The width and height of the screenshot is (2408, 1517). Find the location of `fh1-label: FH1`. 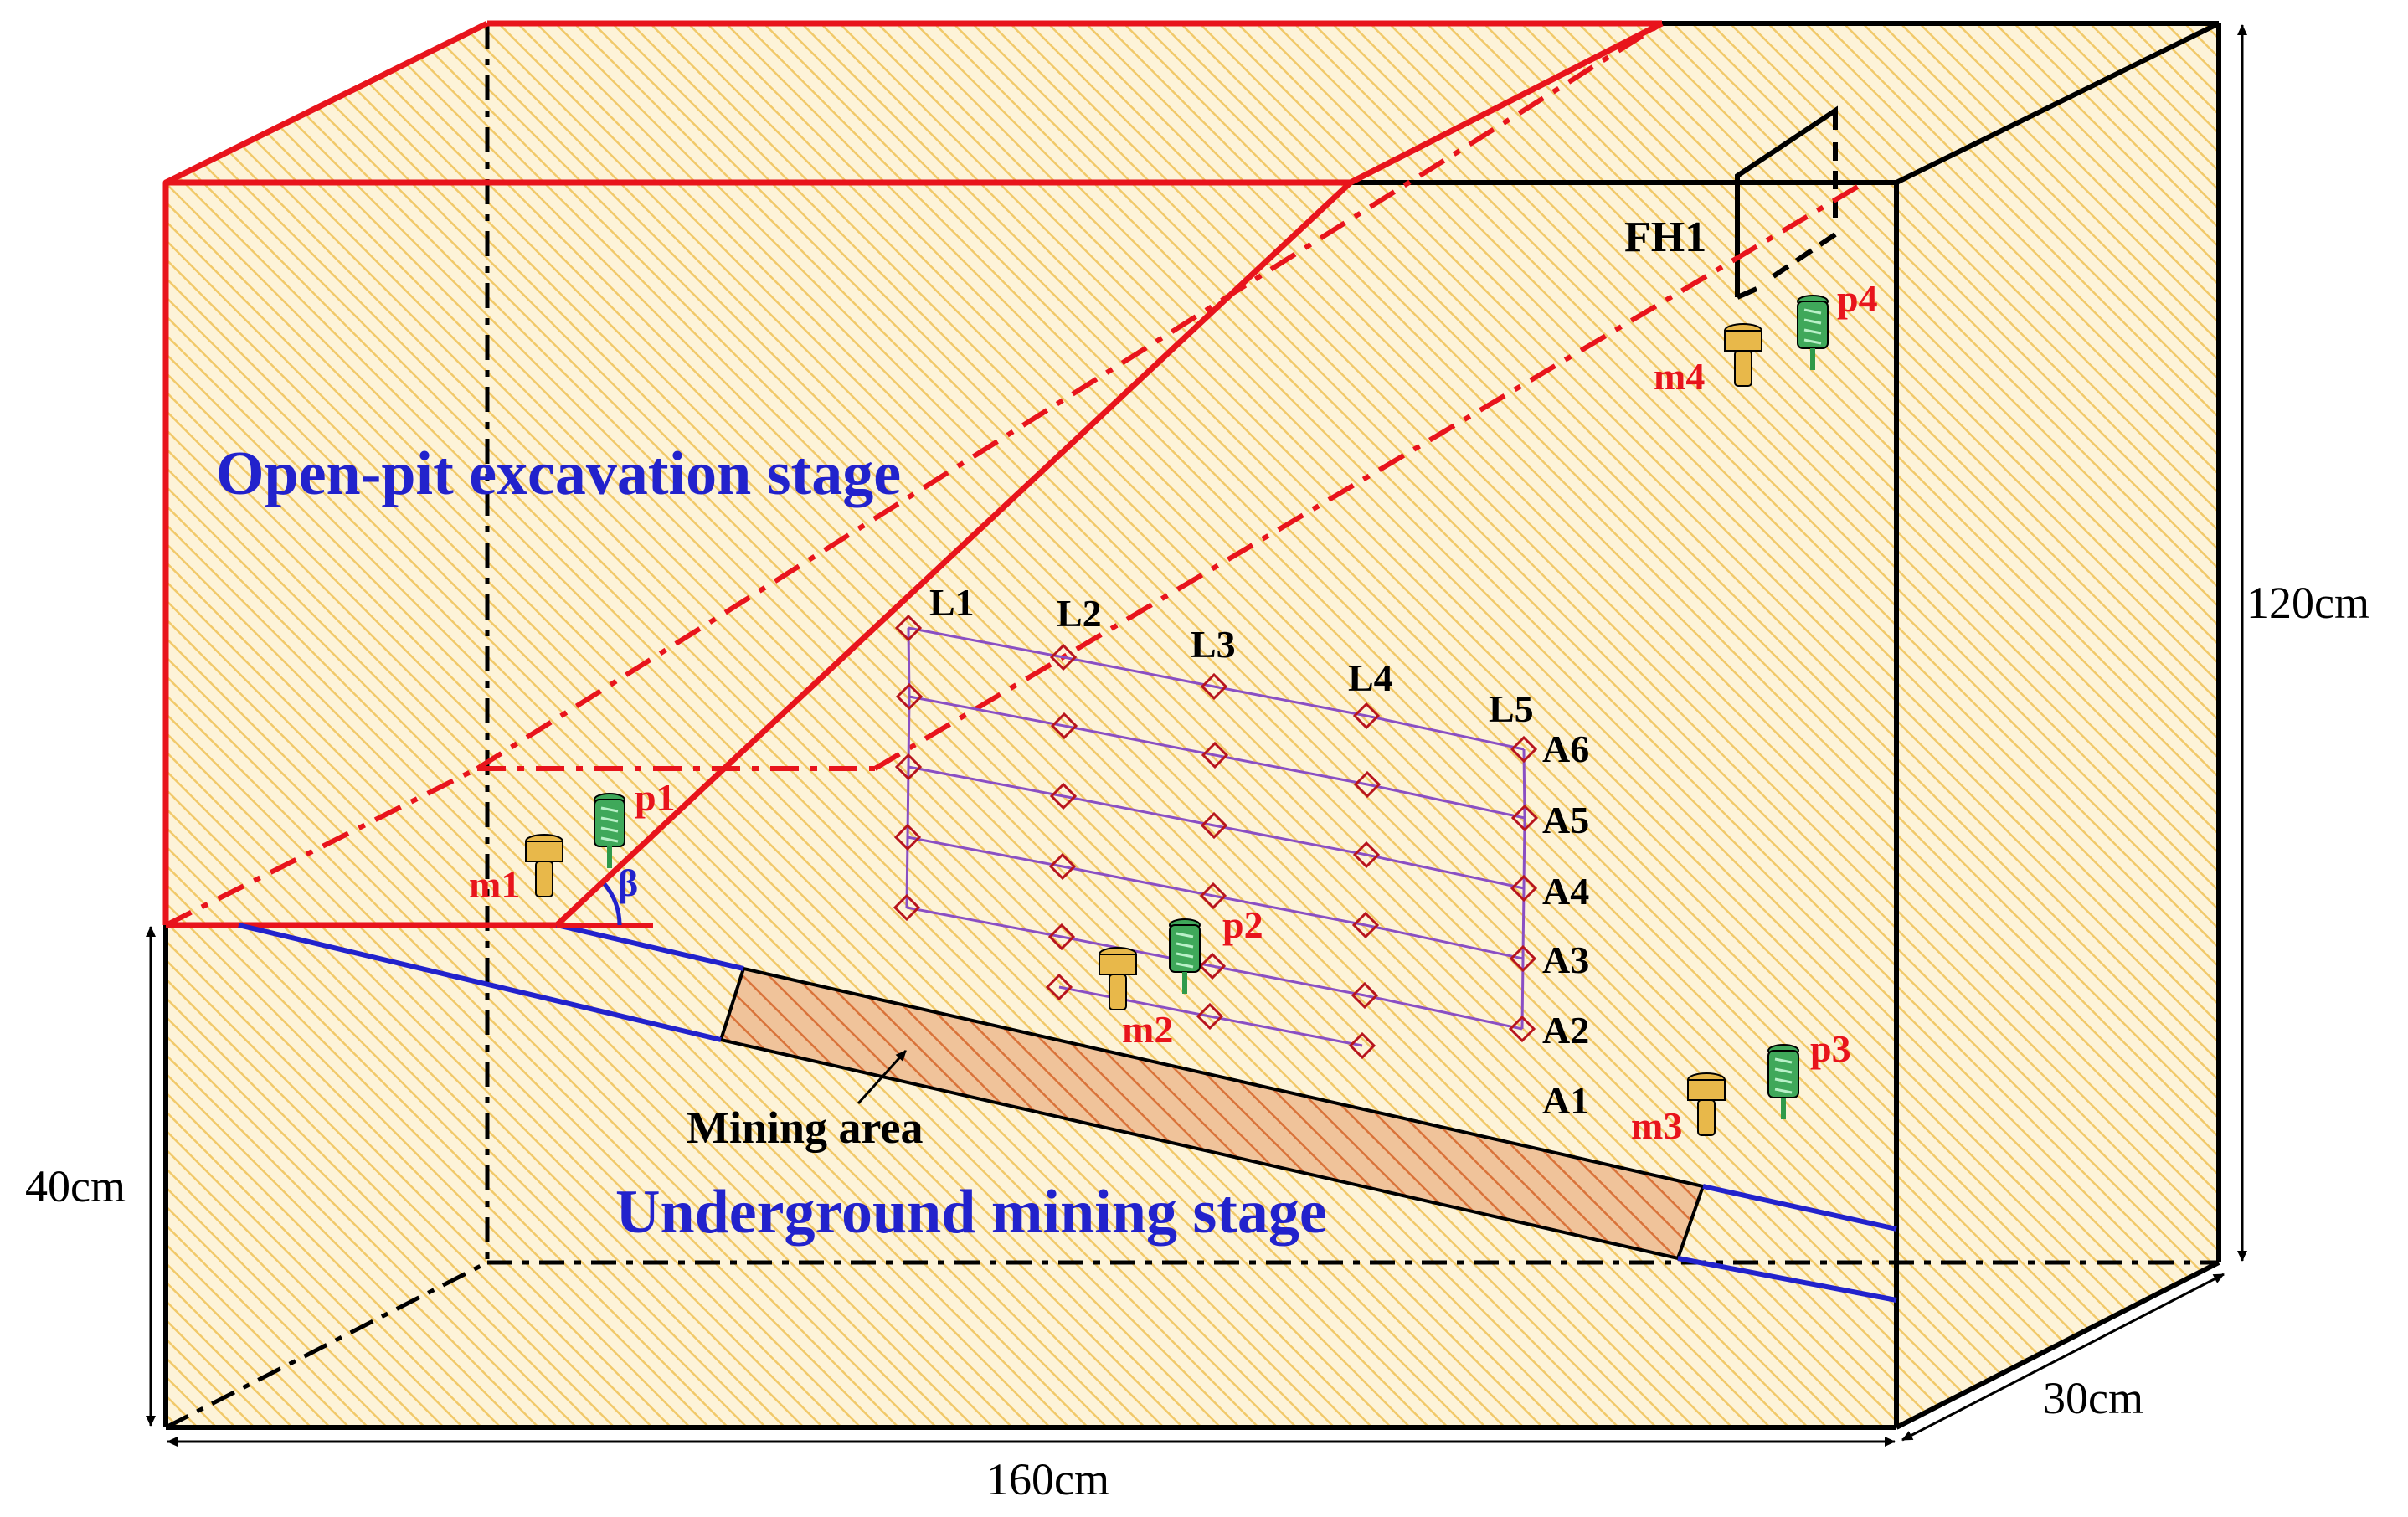

fh1-label: FH1 is located at coordinates (1665, 237).